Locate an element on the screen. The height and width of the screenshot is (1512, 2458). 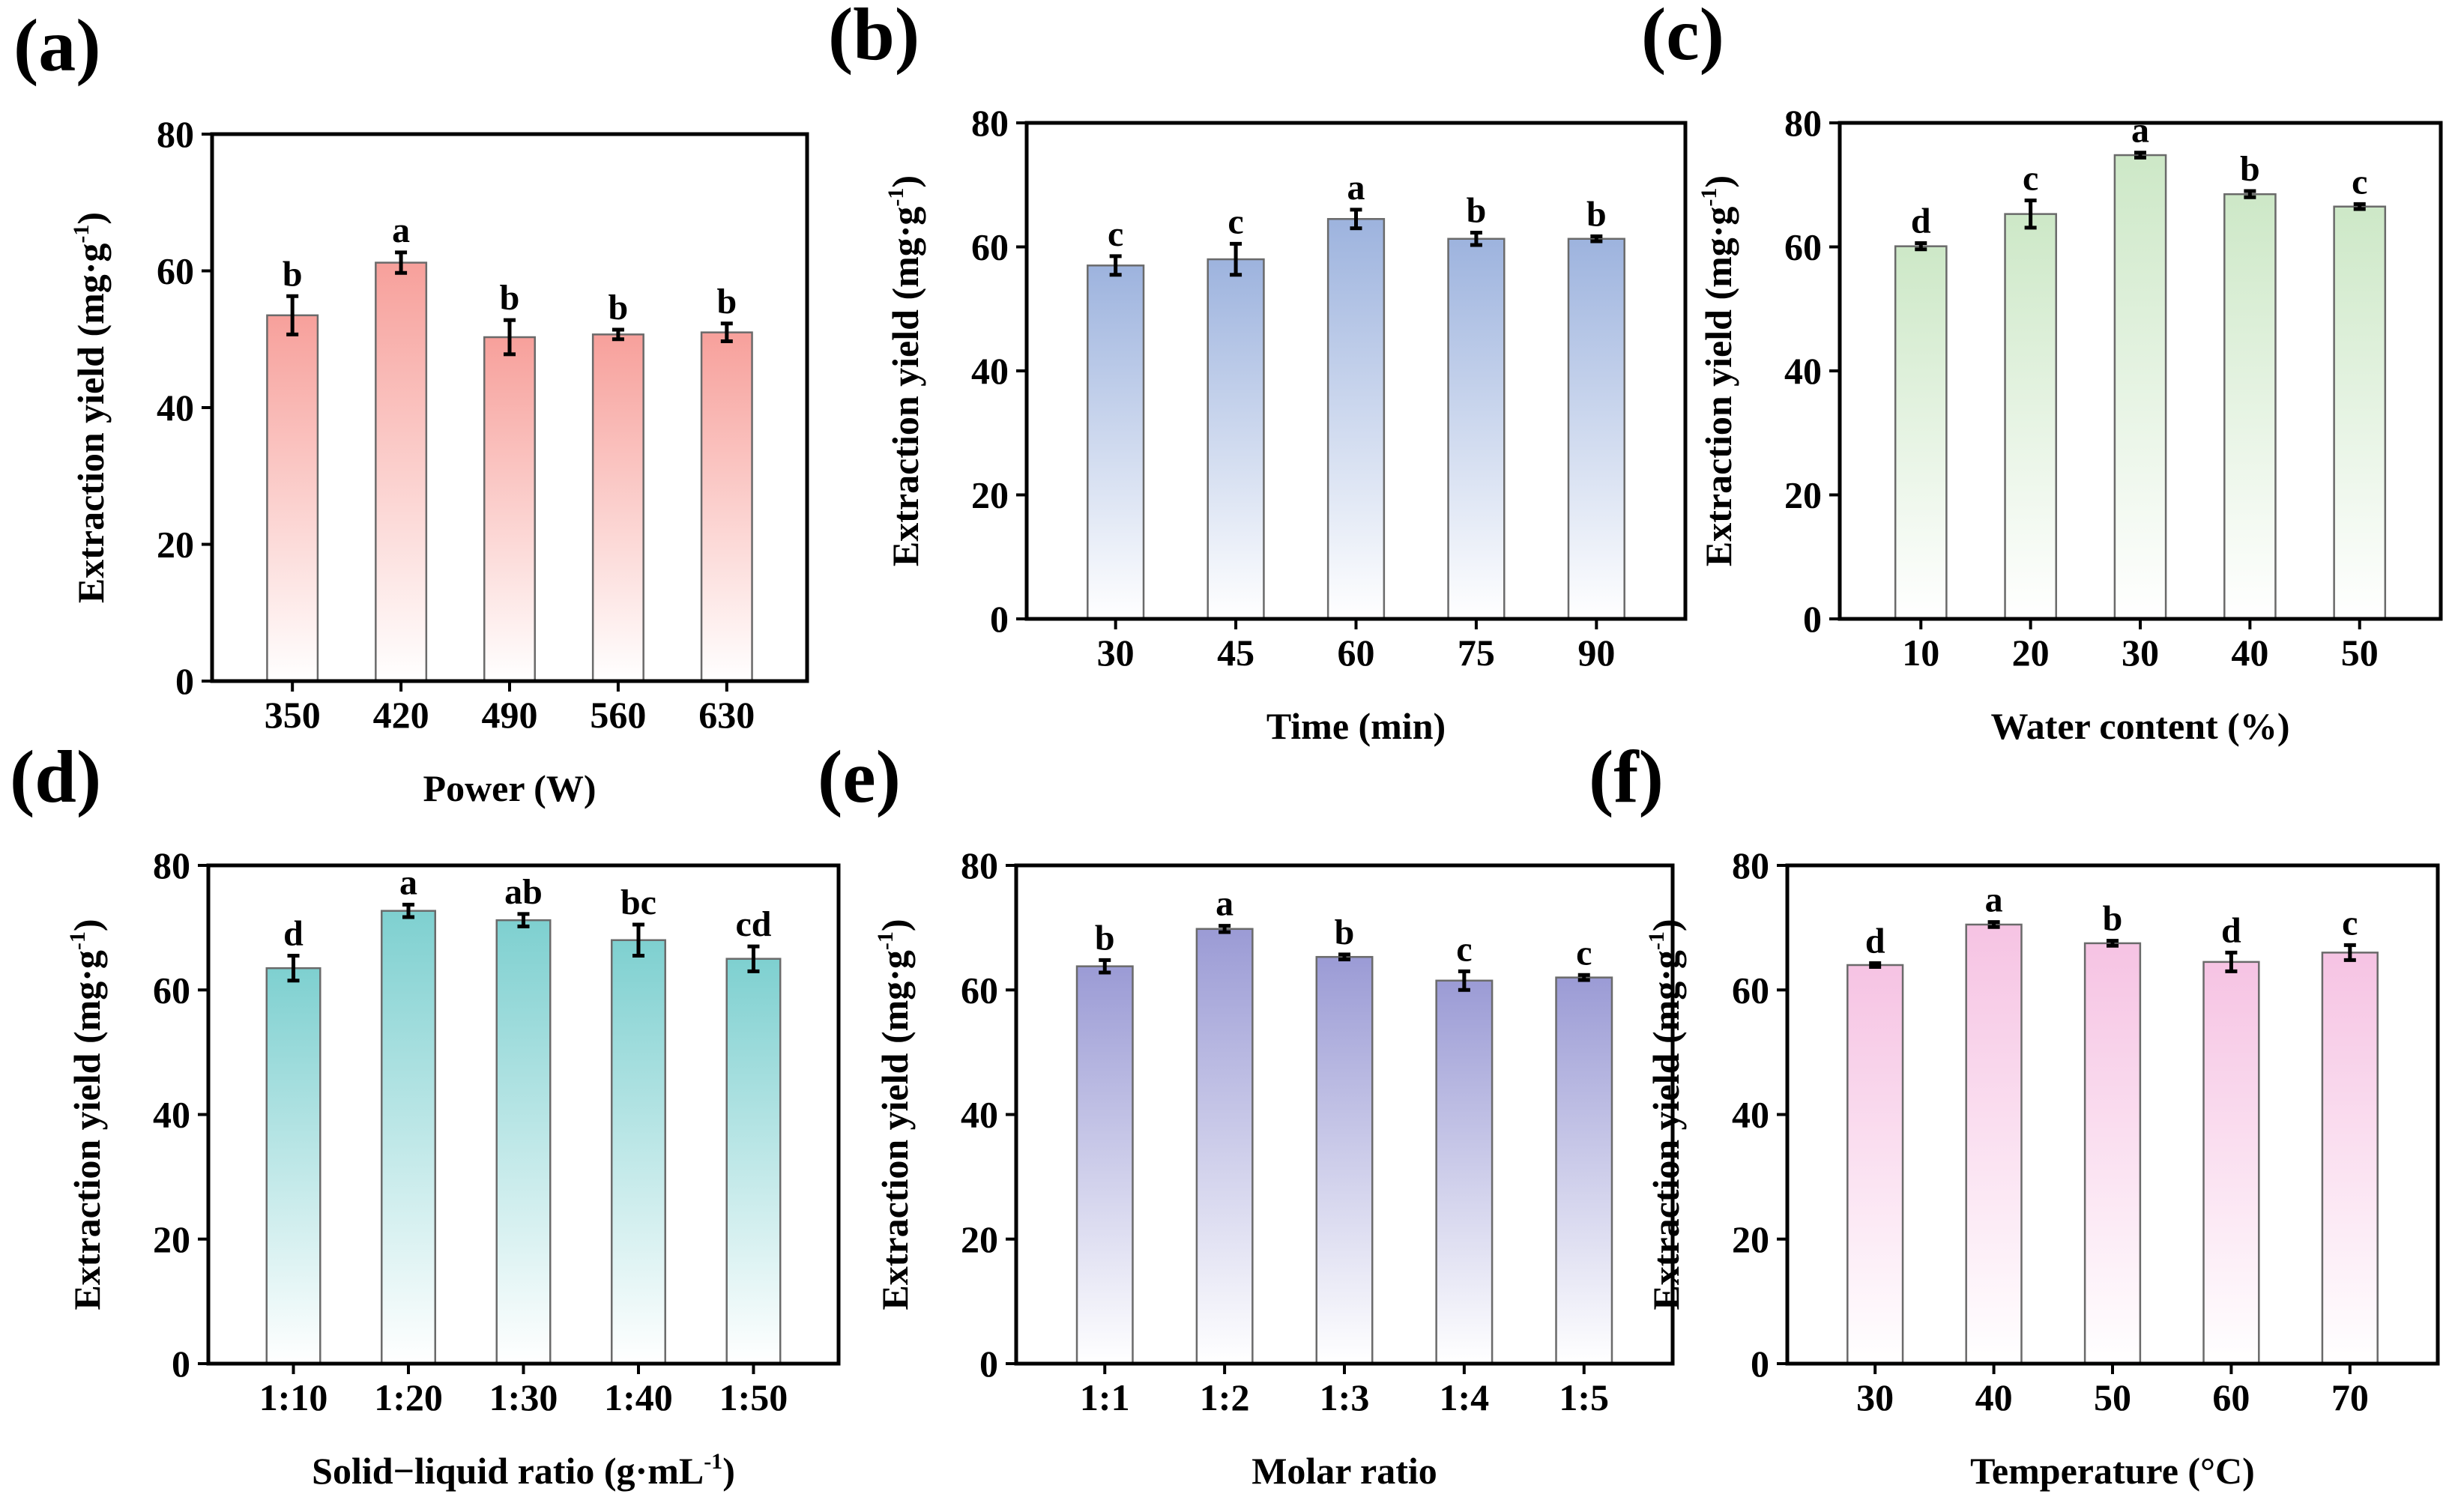
x-axis-label: Water content (%) is located at coordinates (2140, 726).